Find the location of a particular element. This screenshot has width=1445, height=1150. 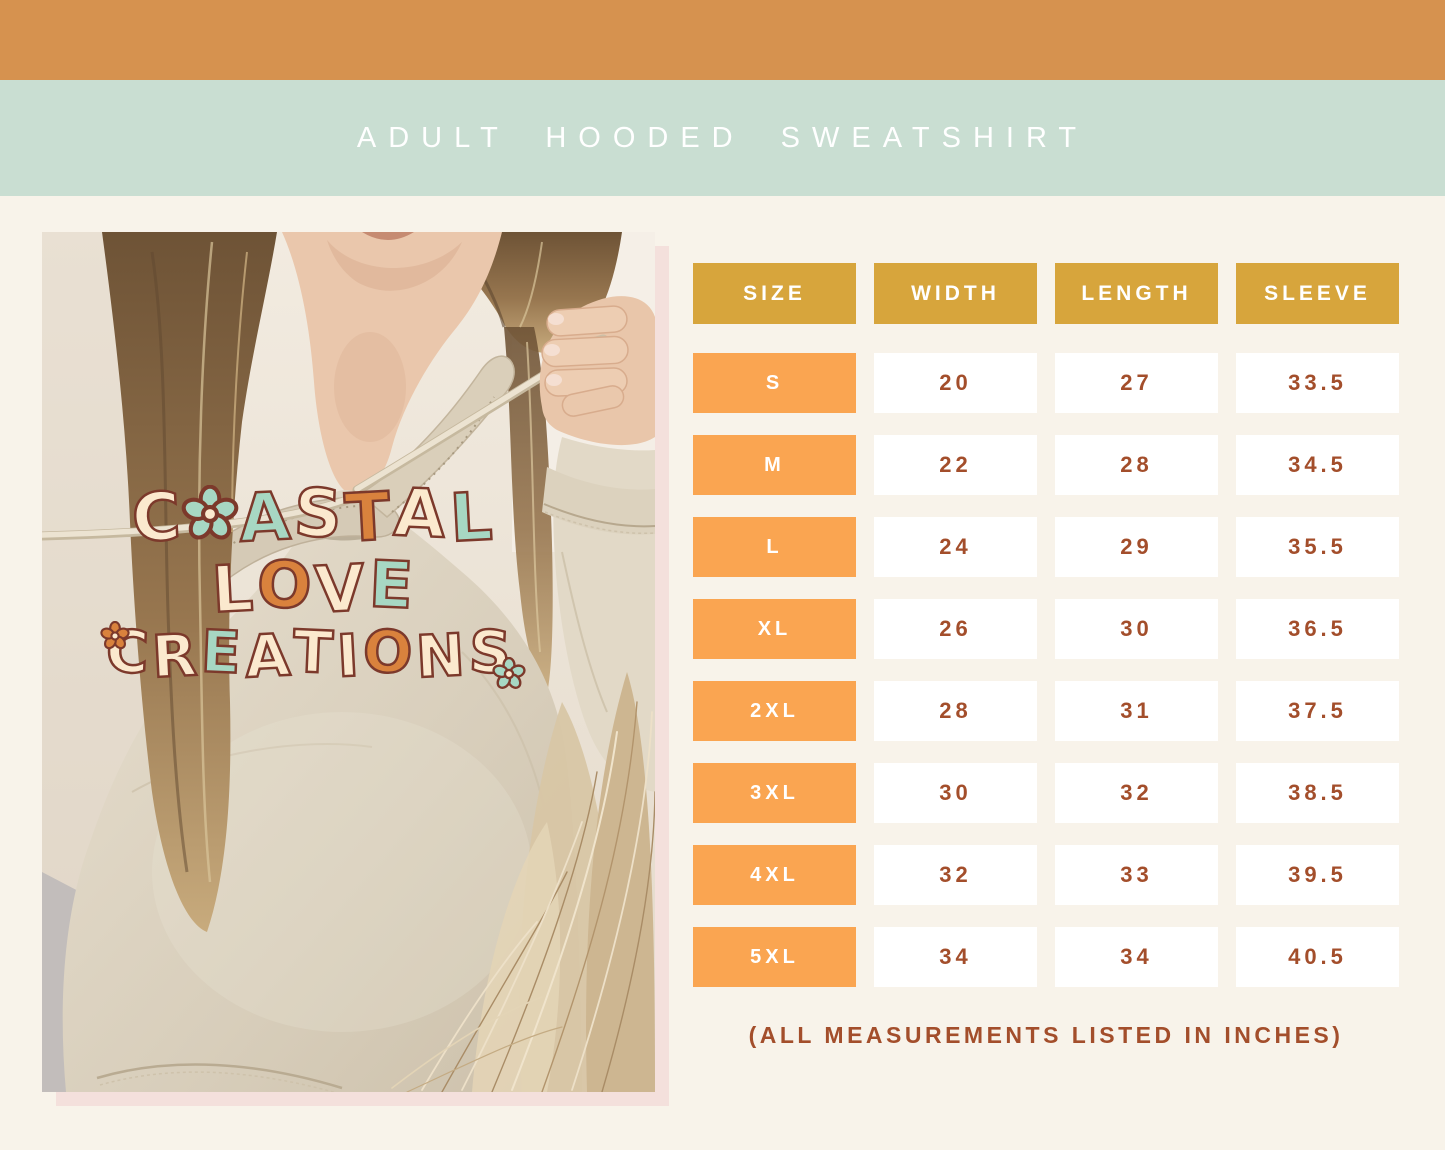

width-cell: 28 is located at coordinates (955, 711).